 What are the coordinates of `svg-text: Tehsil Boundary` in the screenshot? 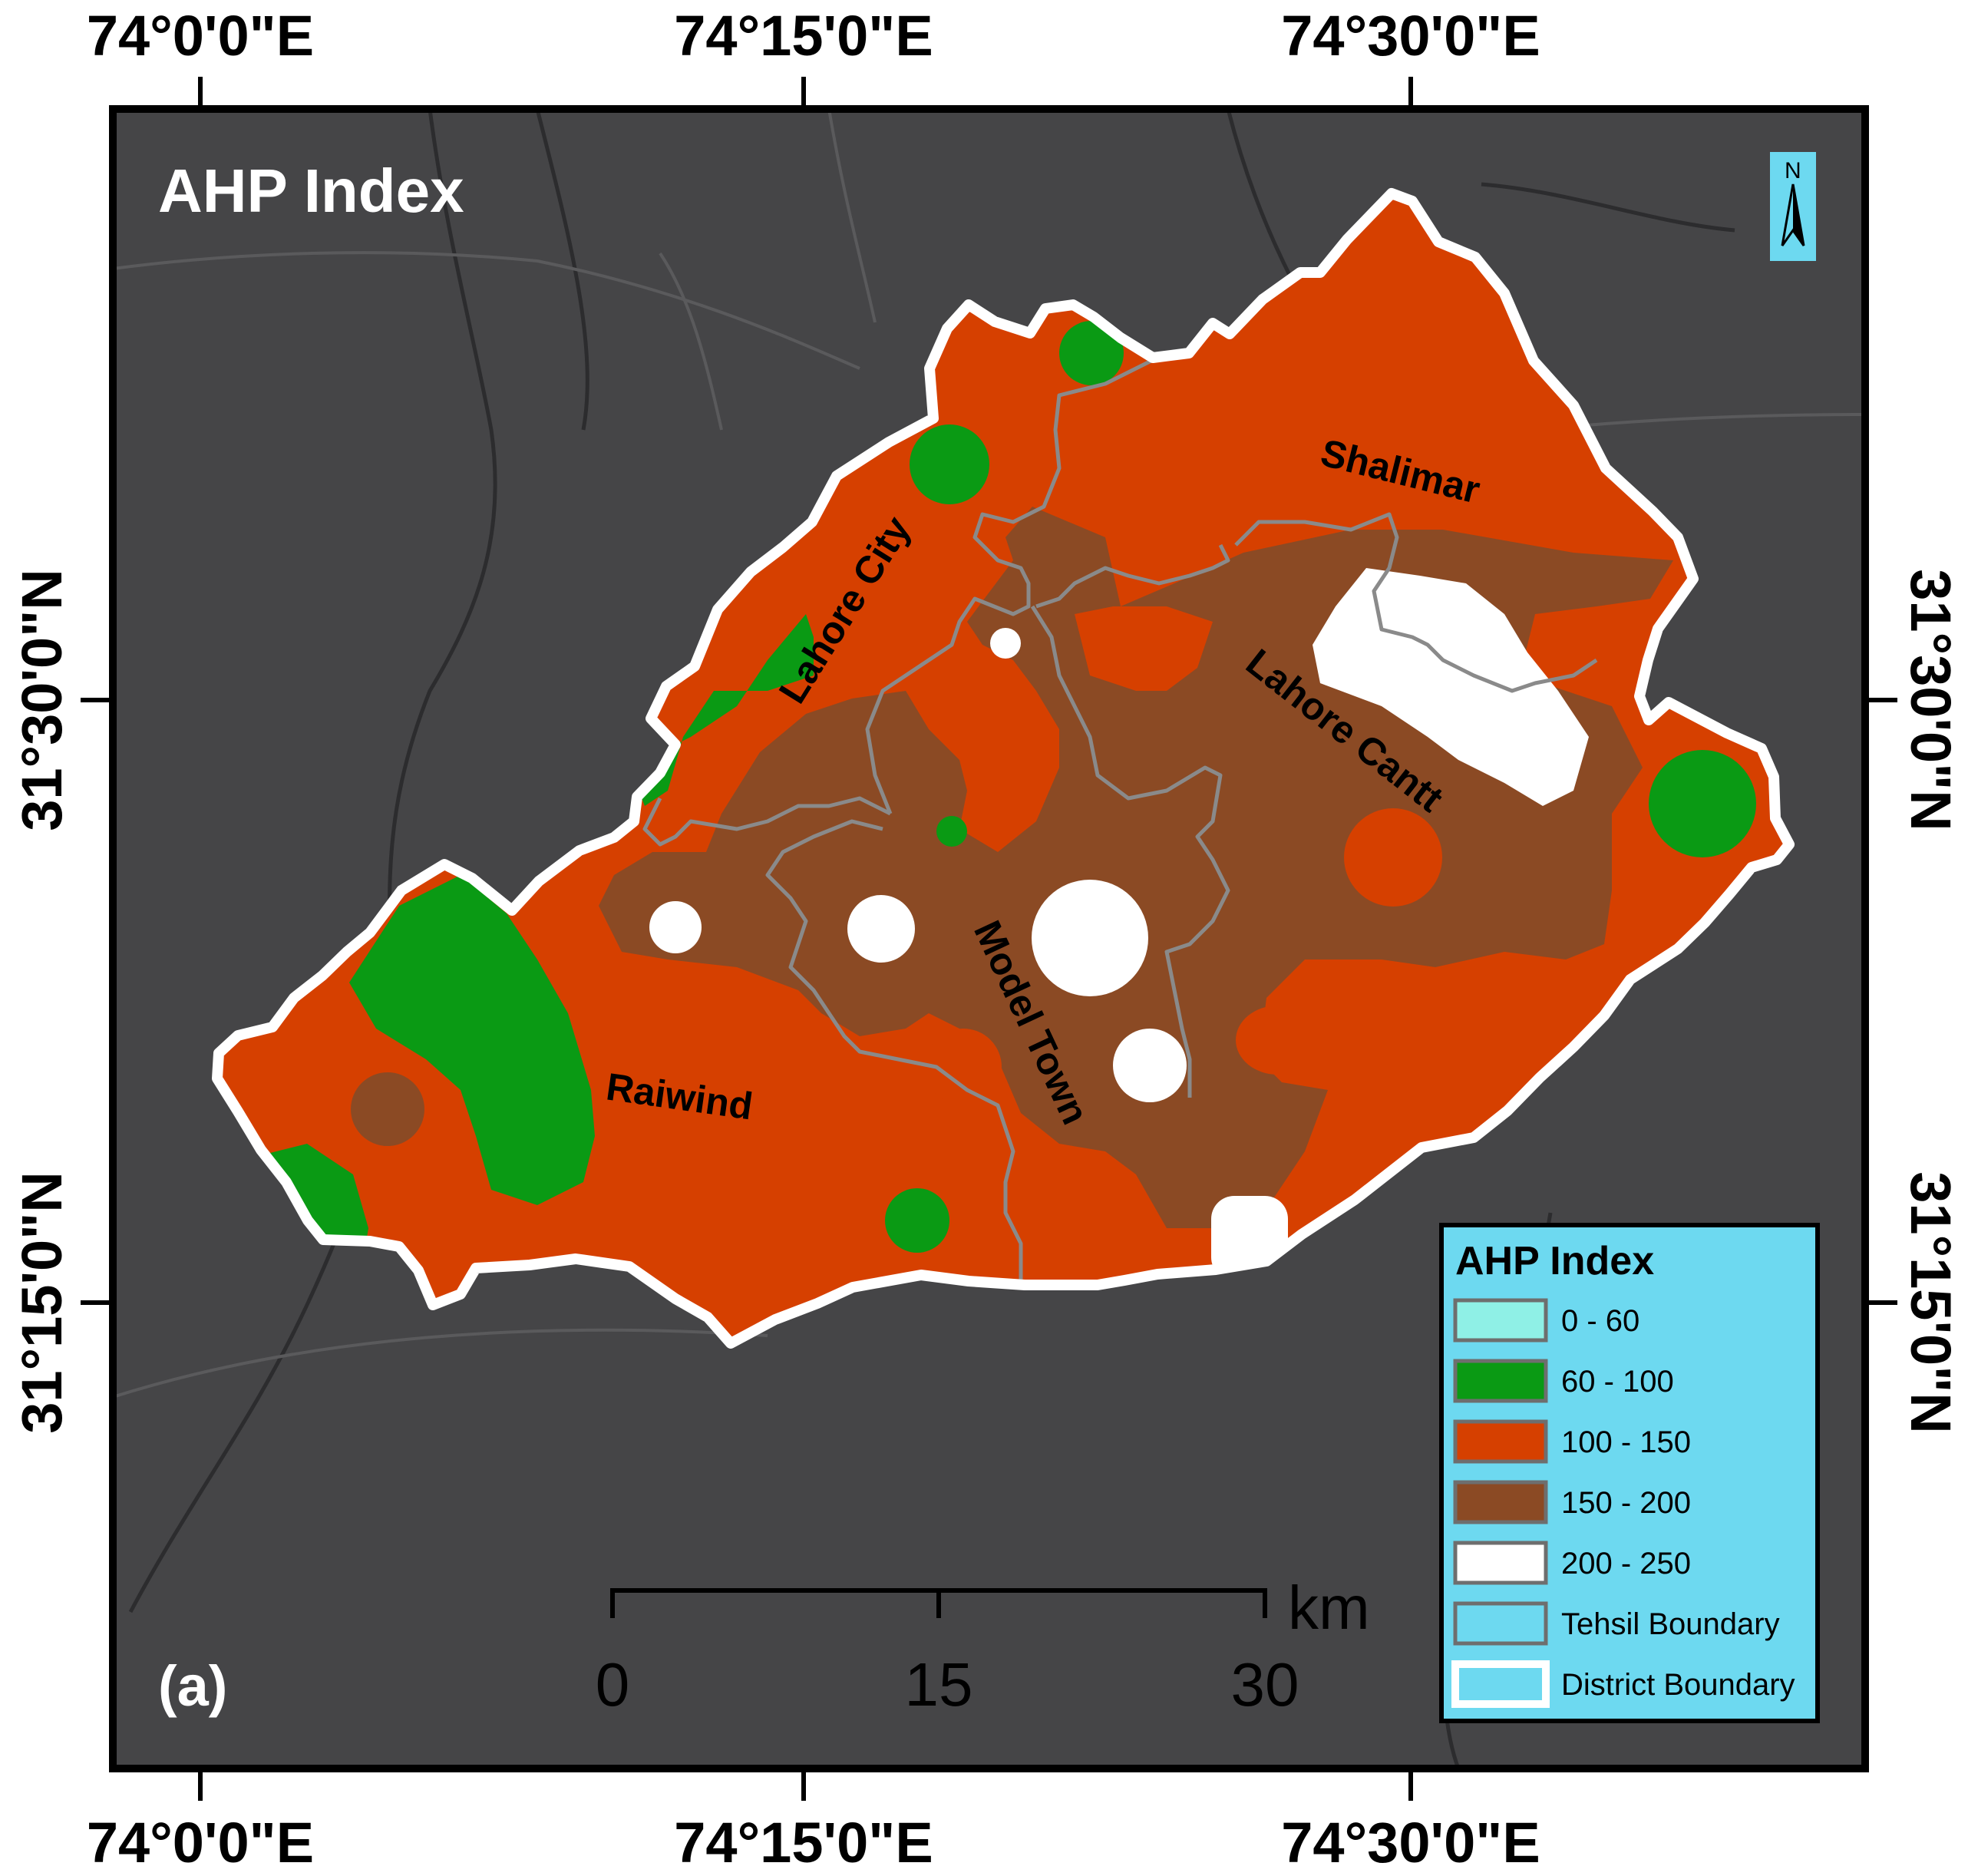 It's located at (1670, 1624).